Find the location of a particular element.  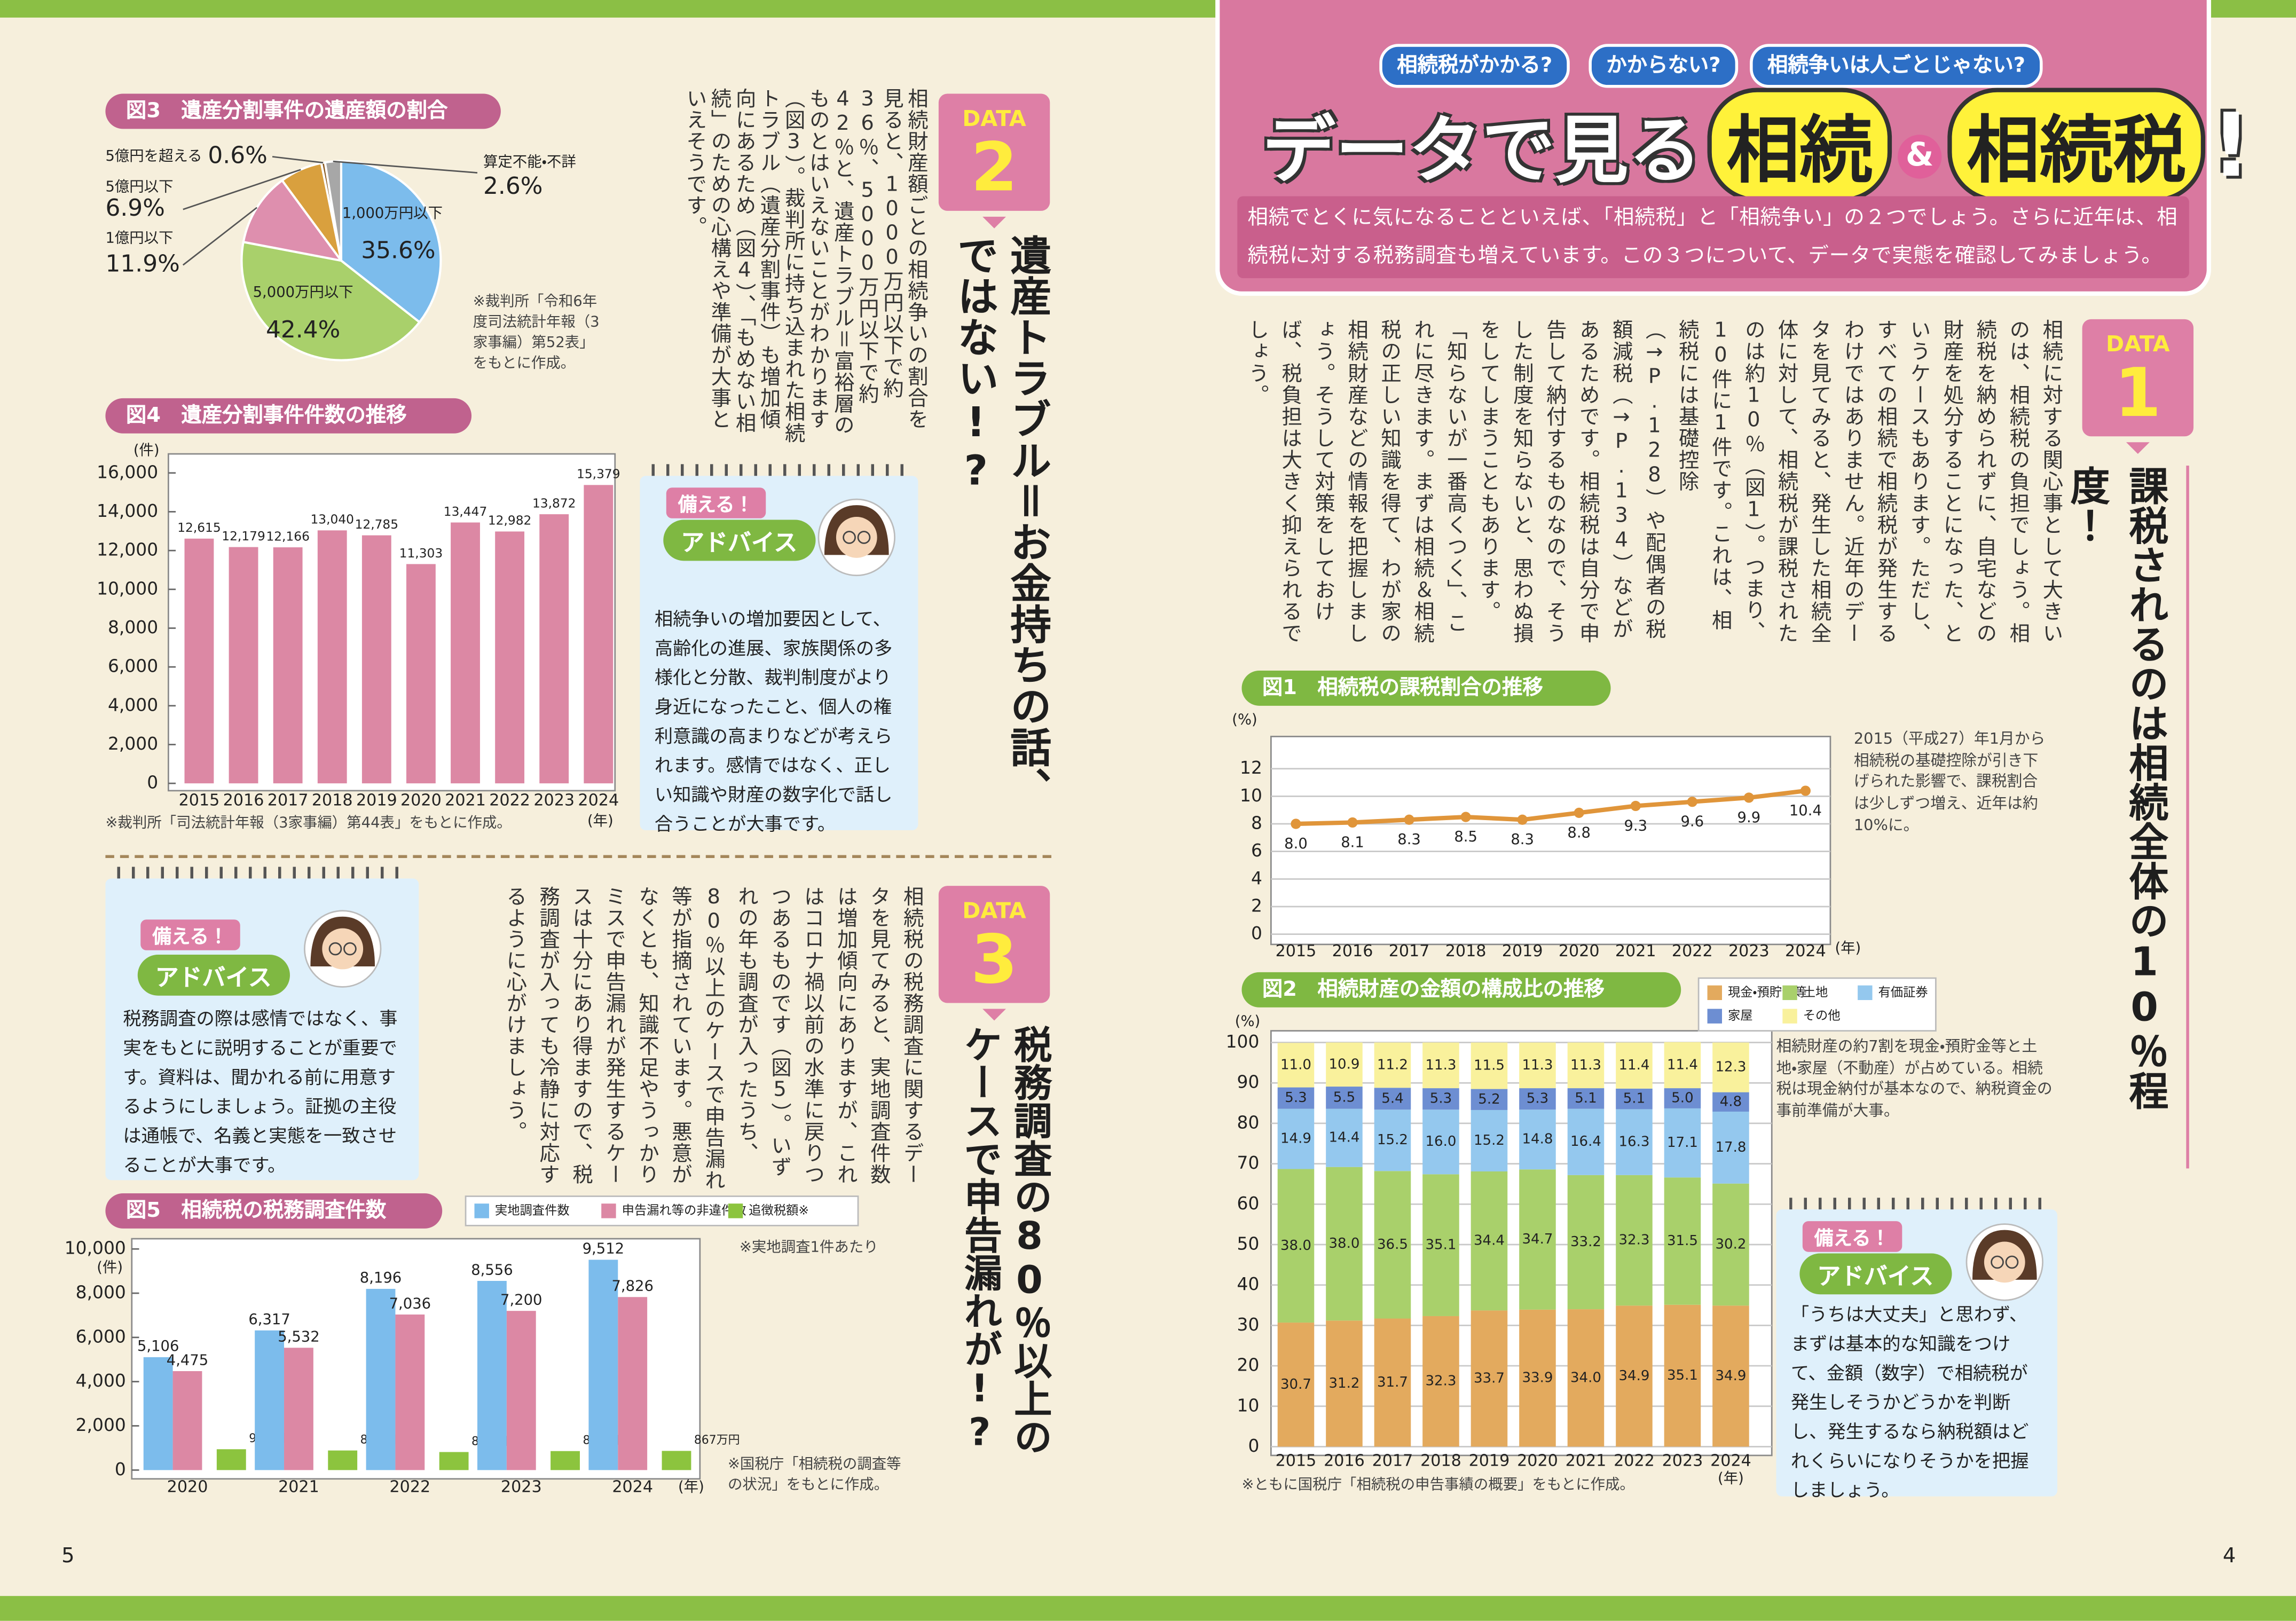

data-label: 9,512 is located at coordinates (603, 1249).